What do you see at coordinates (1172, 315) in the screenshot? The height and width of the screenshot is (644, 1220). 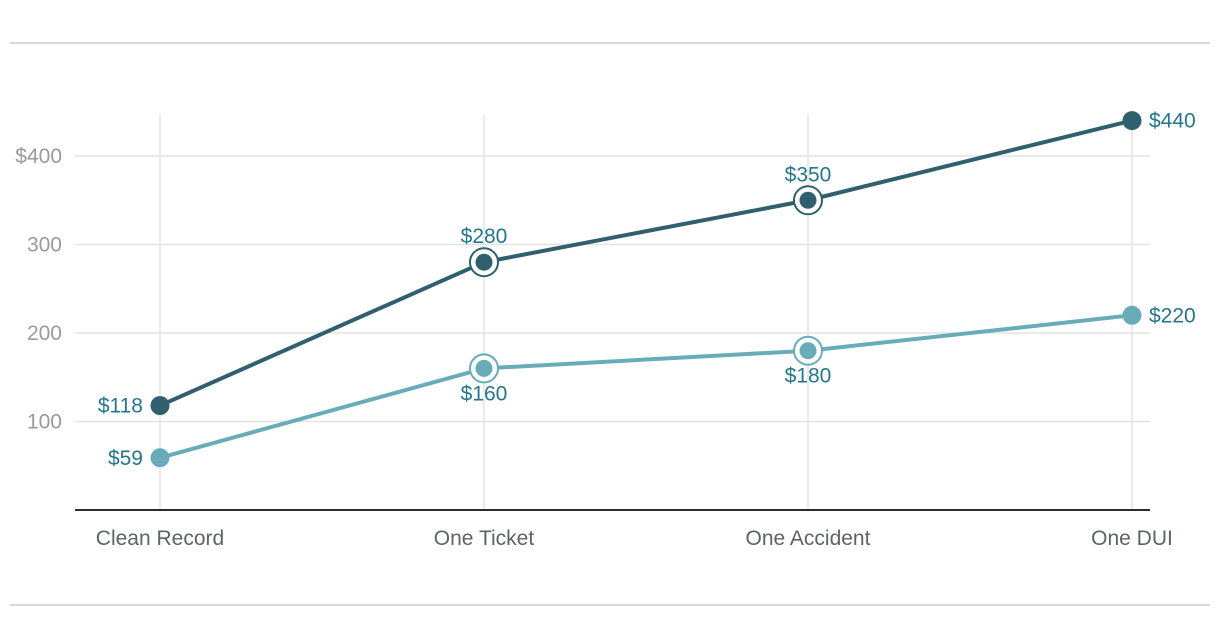 I see `value-label: $220` at bounding box center [1172, 315].